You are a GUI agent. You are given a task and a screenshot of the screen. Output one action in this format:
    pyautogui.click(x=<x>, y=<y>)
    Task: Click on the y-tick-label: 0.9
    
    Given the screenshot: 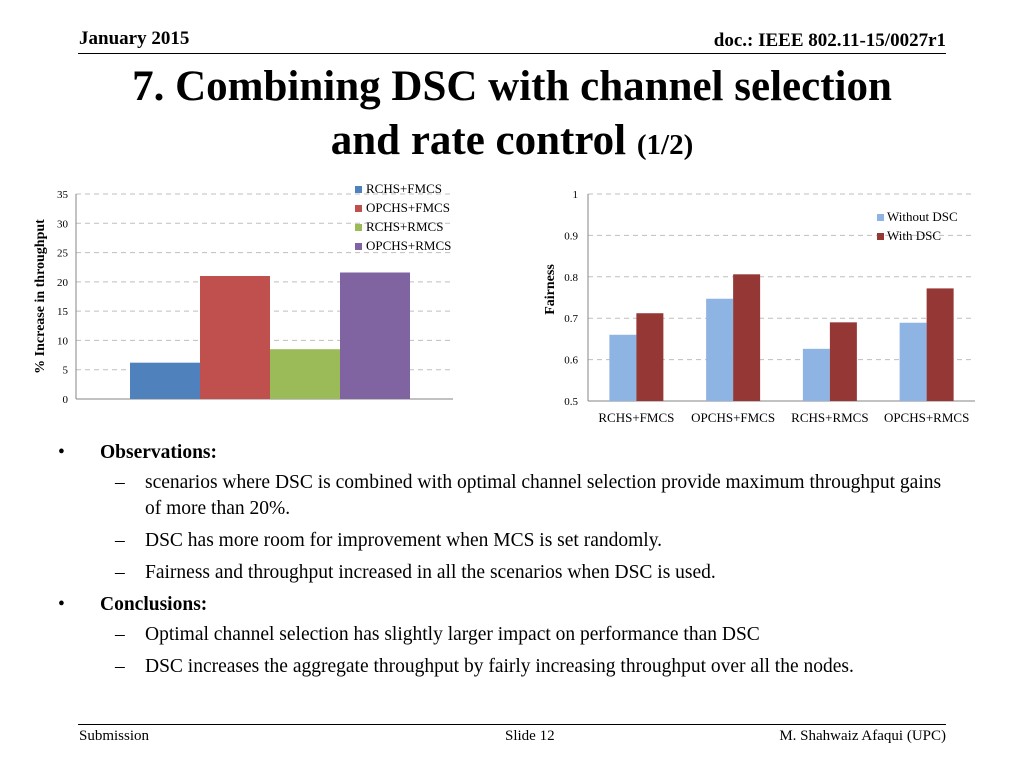 What is the action you would take?
    pyautogui.click(x=571, y=236)
    